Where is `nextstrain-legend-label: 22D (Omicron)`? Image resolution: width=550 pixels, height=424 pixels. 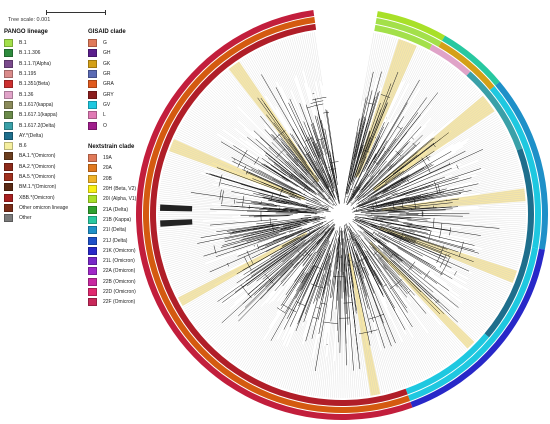
nextstrain-legend-label: 22D (Omicron) is located at coordinates (119, 292).